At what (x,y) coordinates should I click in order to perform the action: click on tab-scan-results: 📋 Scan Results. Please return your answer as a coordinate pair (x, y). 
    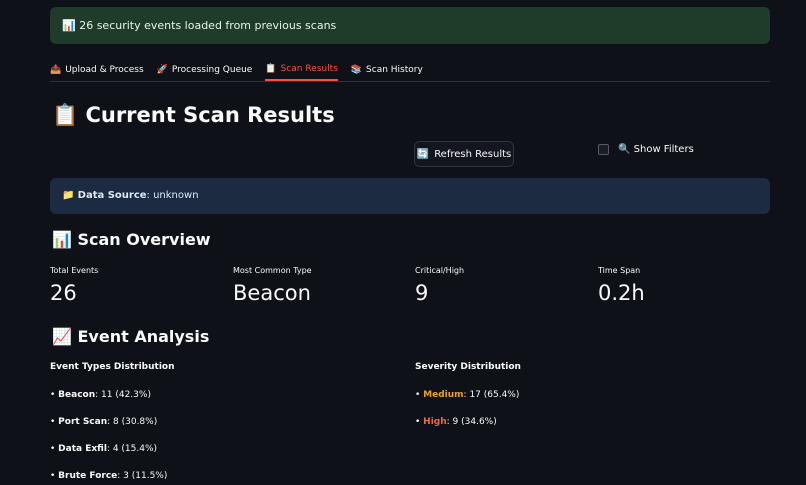
    Looking at the image, I should click on (301, 69).